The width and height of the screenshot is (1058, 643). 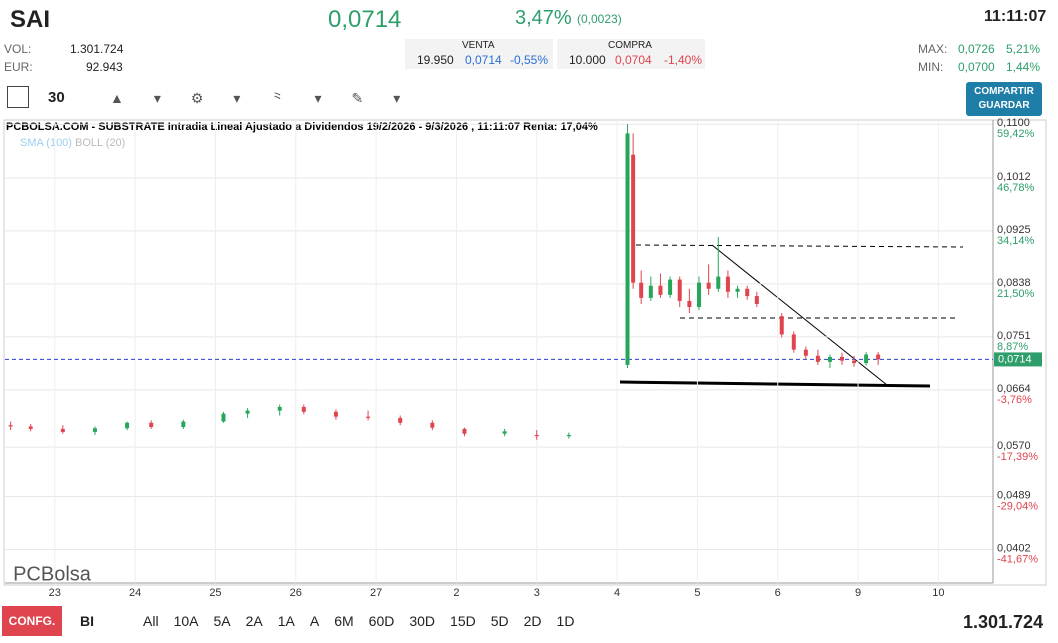 I want to click on range-button: 15D, so click(x=463, y=621).